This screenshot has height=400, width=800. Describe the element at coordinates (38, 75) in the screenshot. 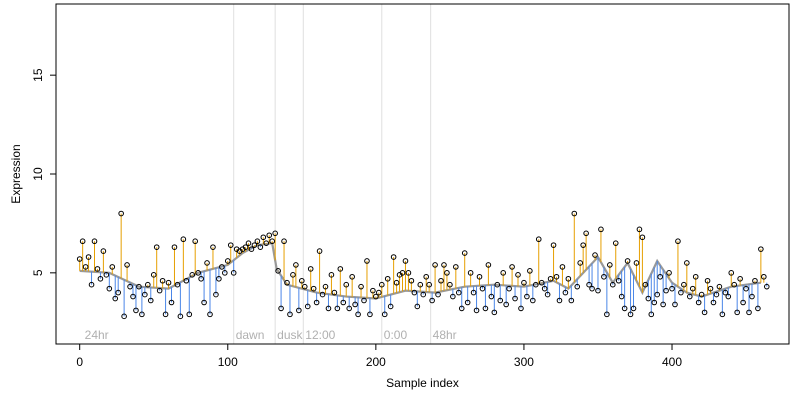

I see `y-tick-label-2: 15` at that location.